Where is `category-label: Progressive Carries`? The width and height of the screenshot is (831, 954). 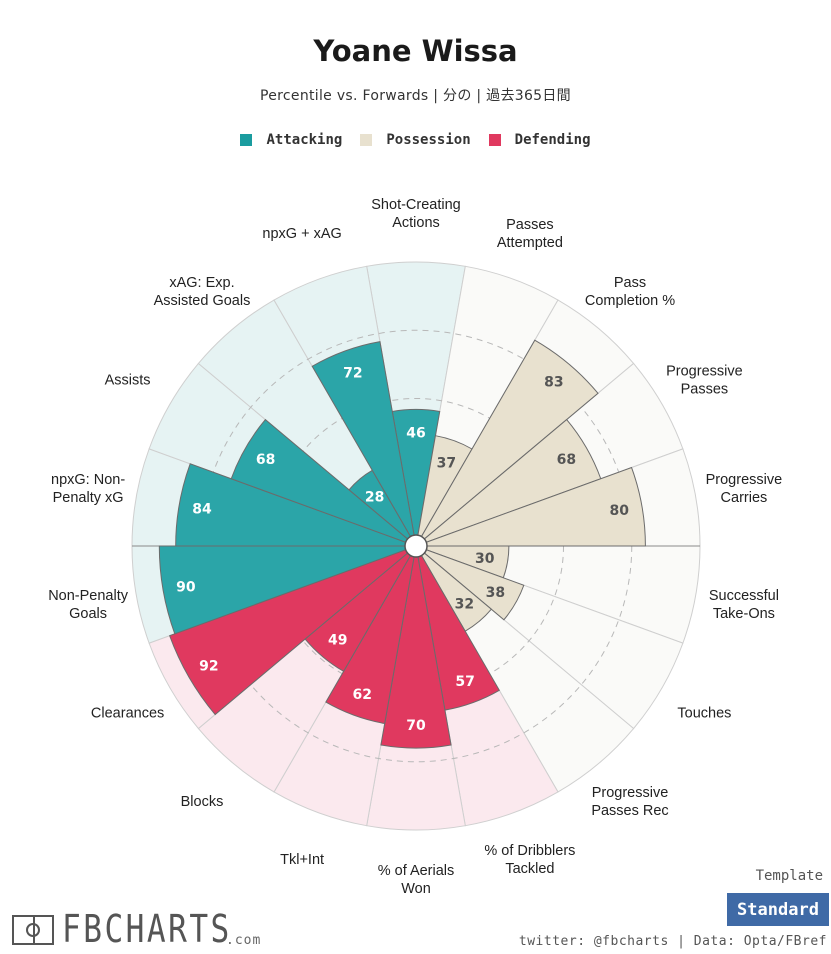
category-label: Progressive Carries is located at coordinates (744, 489).